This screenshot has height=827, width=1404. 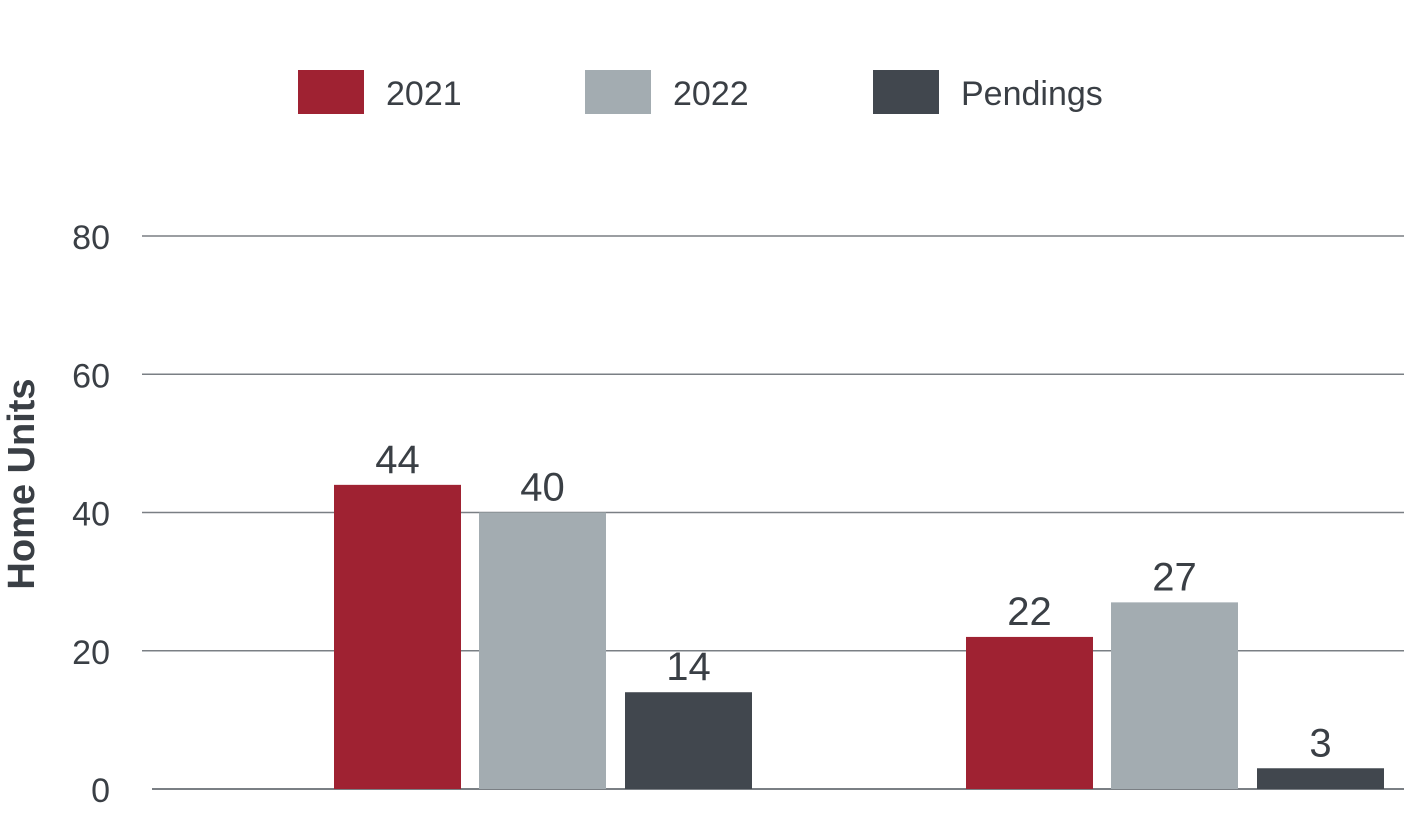 I want to click on data-label: 14, so click(x=688, y=667).